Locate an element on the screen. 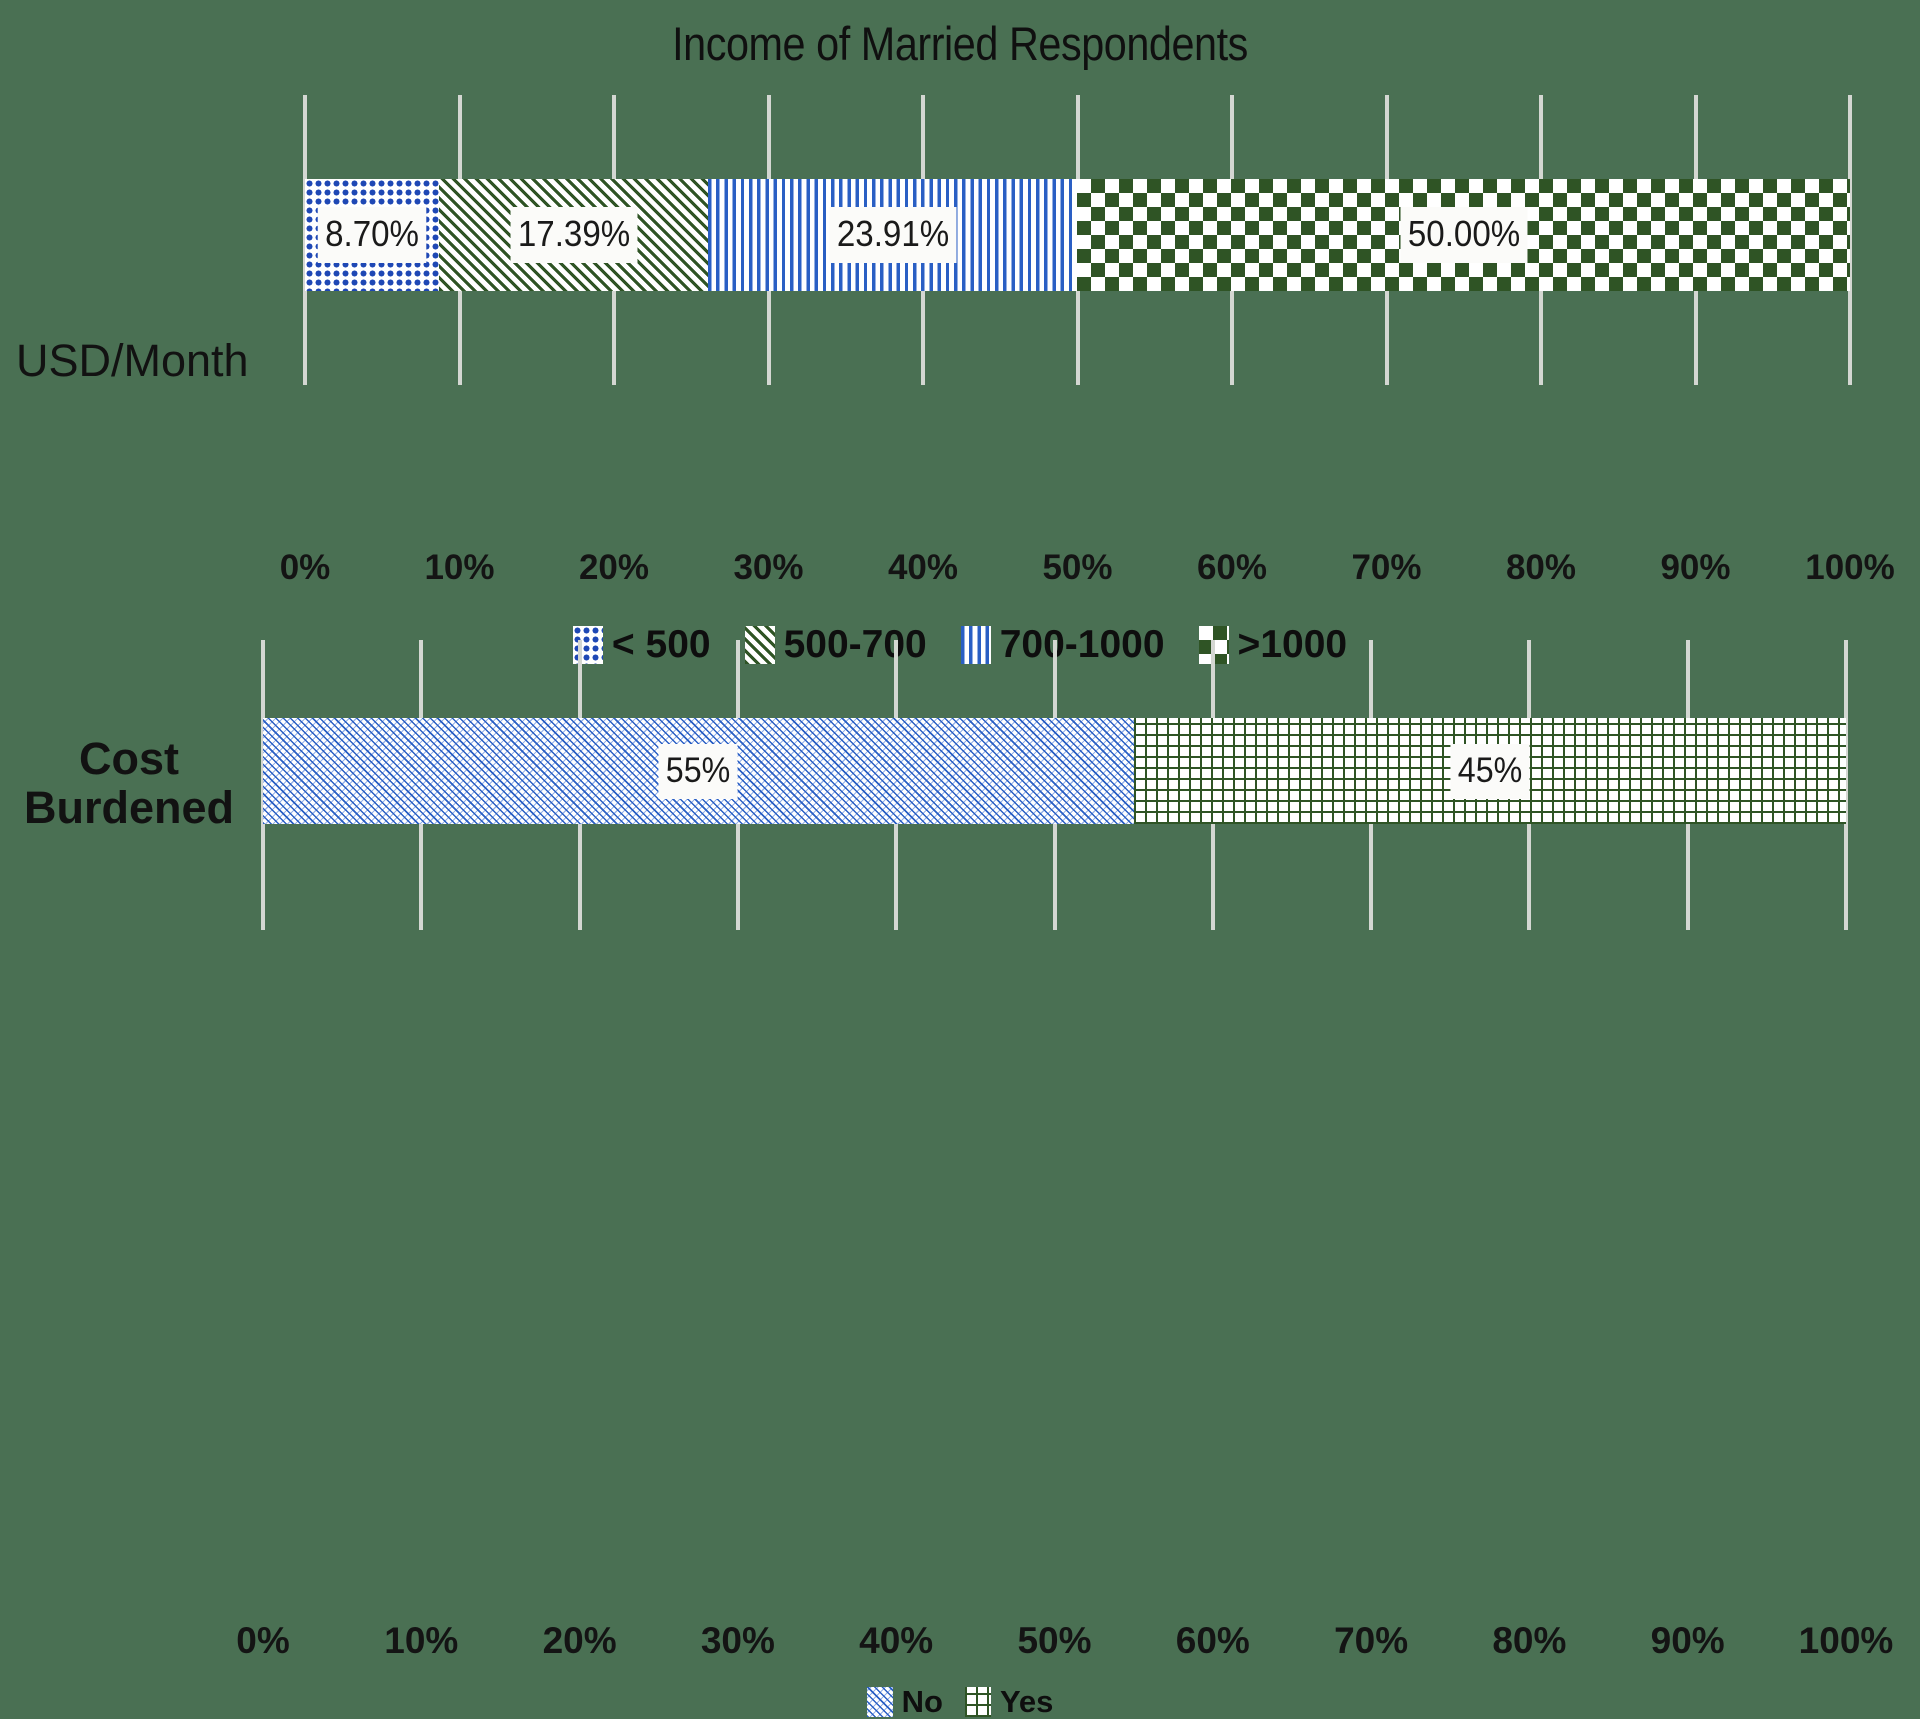 This screenshot has height=1719, width=1920. legend-label: Yes is located at coordinates (1026, 1701).